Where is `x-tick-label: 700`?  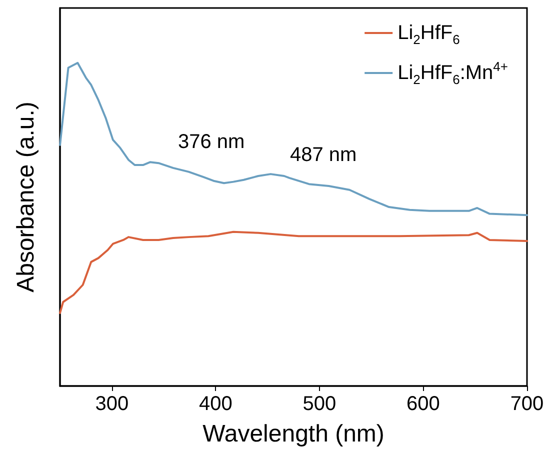 x-tick-label: 700 is located at coordinates (527, 404).